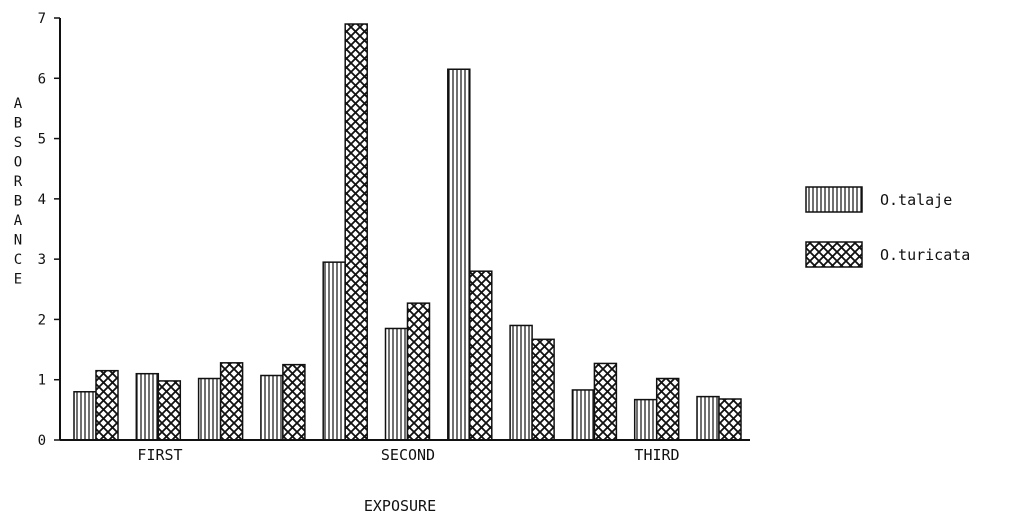  I want to click on x-axis-title: EXPOSURE, so click(400, 506).